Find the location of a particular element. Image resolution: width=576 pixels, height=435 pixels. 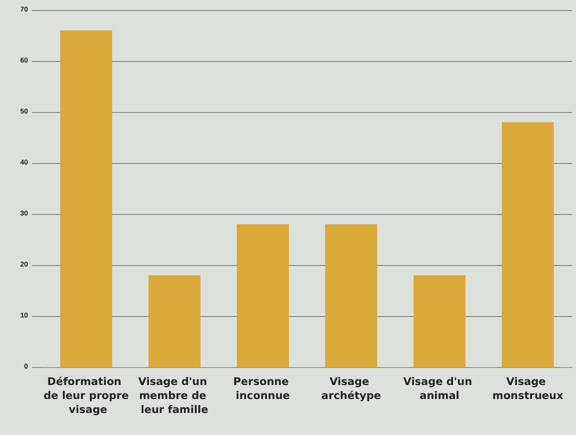

x-tick-label: Visage d'un animal is located at coordinates (439, 389).